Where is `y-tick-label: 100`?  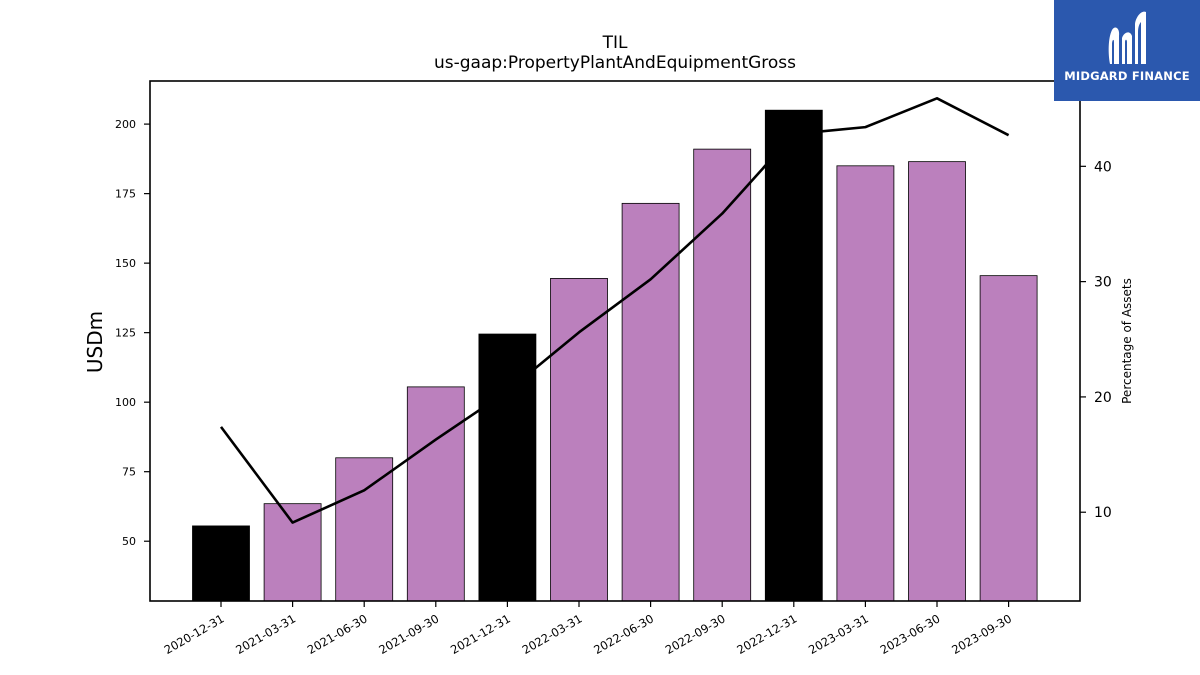 y-tick-label: 100 is located at coordinates (125, 402).